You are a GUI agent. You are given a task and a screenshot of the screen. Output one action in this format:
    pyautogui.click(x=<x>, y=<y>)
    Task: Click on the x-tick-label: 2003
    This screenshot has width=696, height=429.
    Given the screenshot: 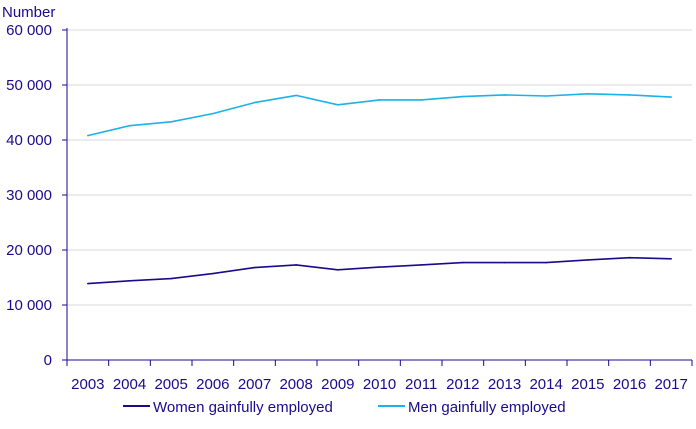 What is the action you would take?
    pyautogui.click(x=87, y=384)
    